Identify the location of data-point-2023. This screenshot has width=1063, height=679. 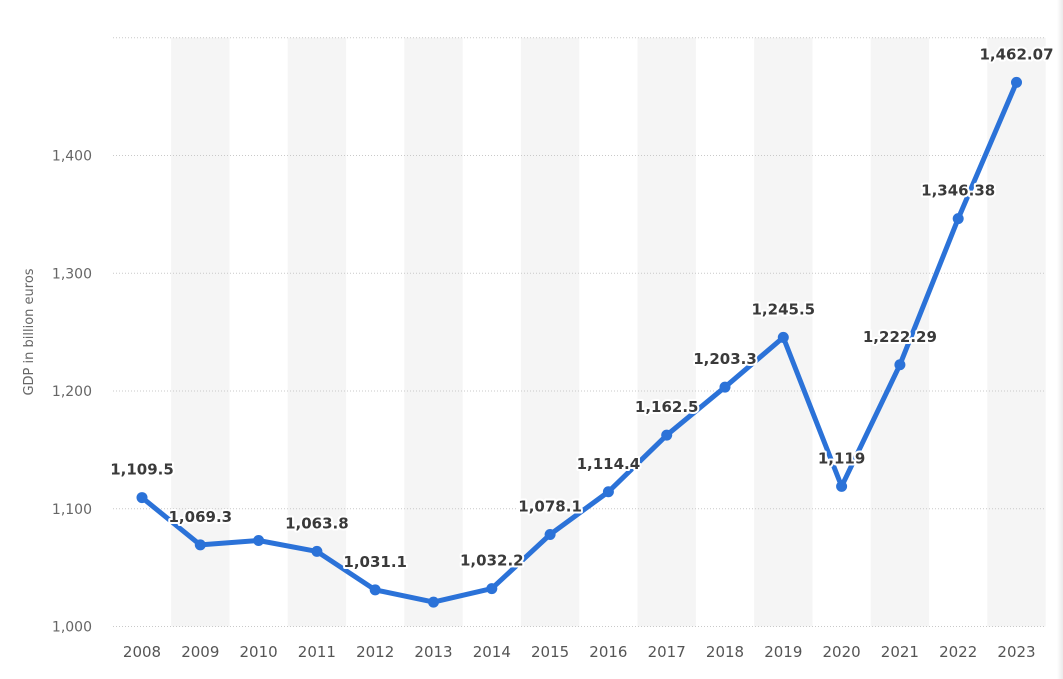
(1016, 82).